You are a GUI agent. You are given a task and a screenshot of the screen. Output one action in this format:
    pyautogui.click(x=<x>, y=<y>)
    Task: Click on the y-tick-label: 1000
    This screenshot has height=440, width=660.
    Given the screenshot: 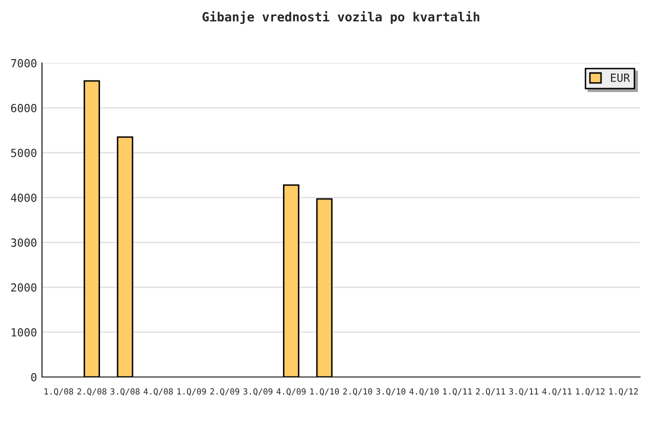 What is the action you would take?
    pyautogui.click(x=24, y=332)
    